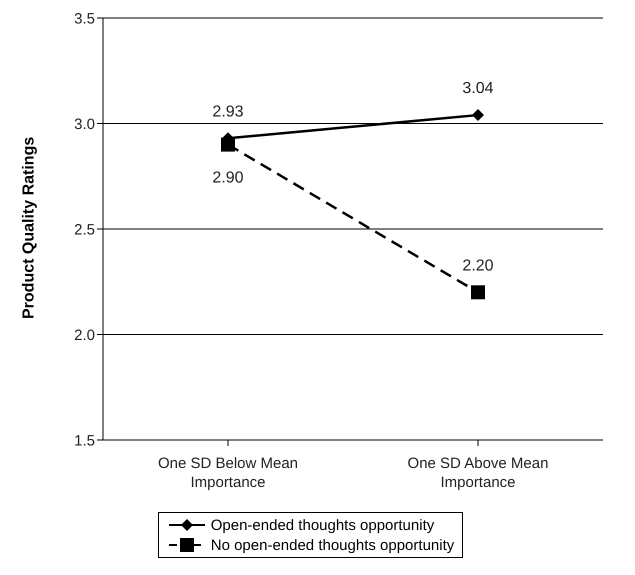 This screenshot has width=635, height=575. I want to click on x-tick-label: One SD Below Mean Importance, so click(228, 473).